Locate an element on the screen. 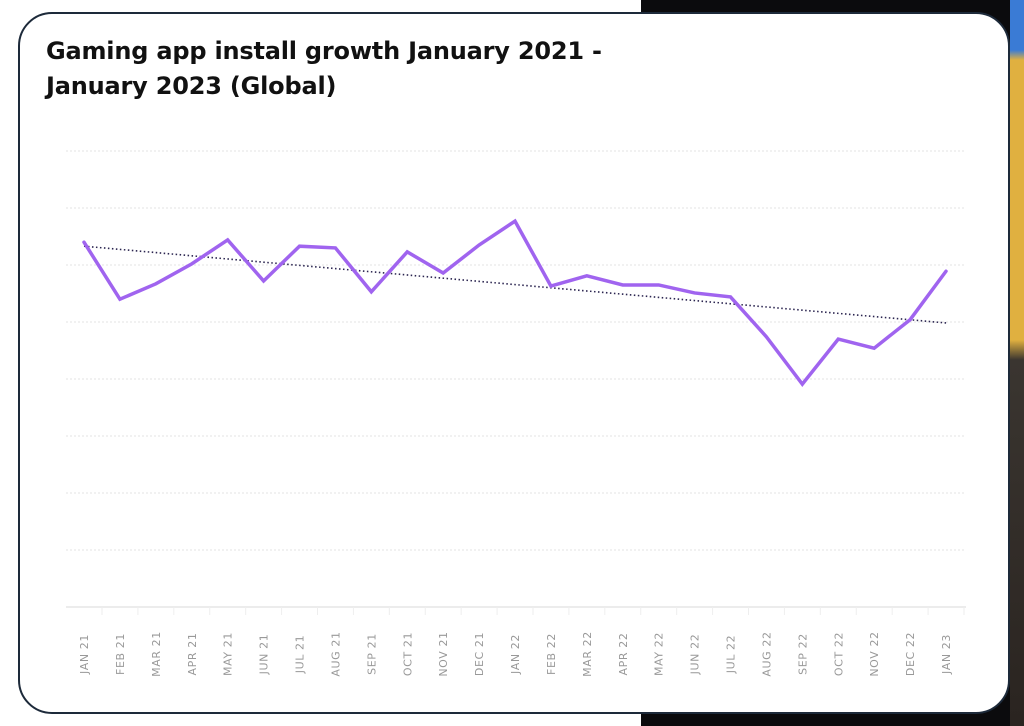  x-tick-label: MAY 21 is located at coordinates (228, 654).